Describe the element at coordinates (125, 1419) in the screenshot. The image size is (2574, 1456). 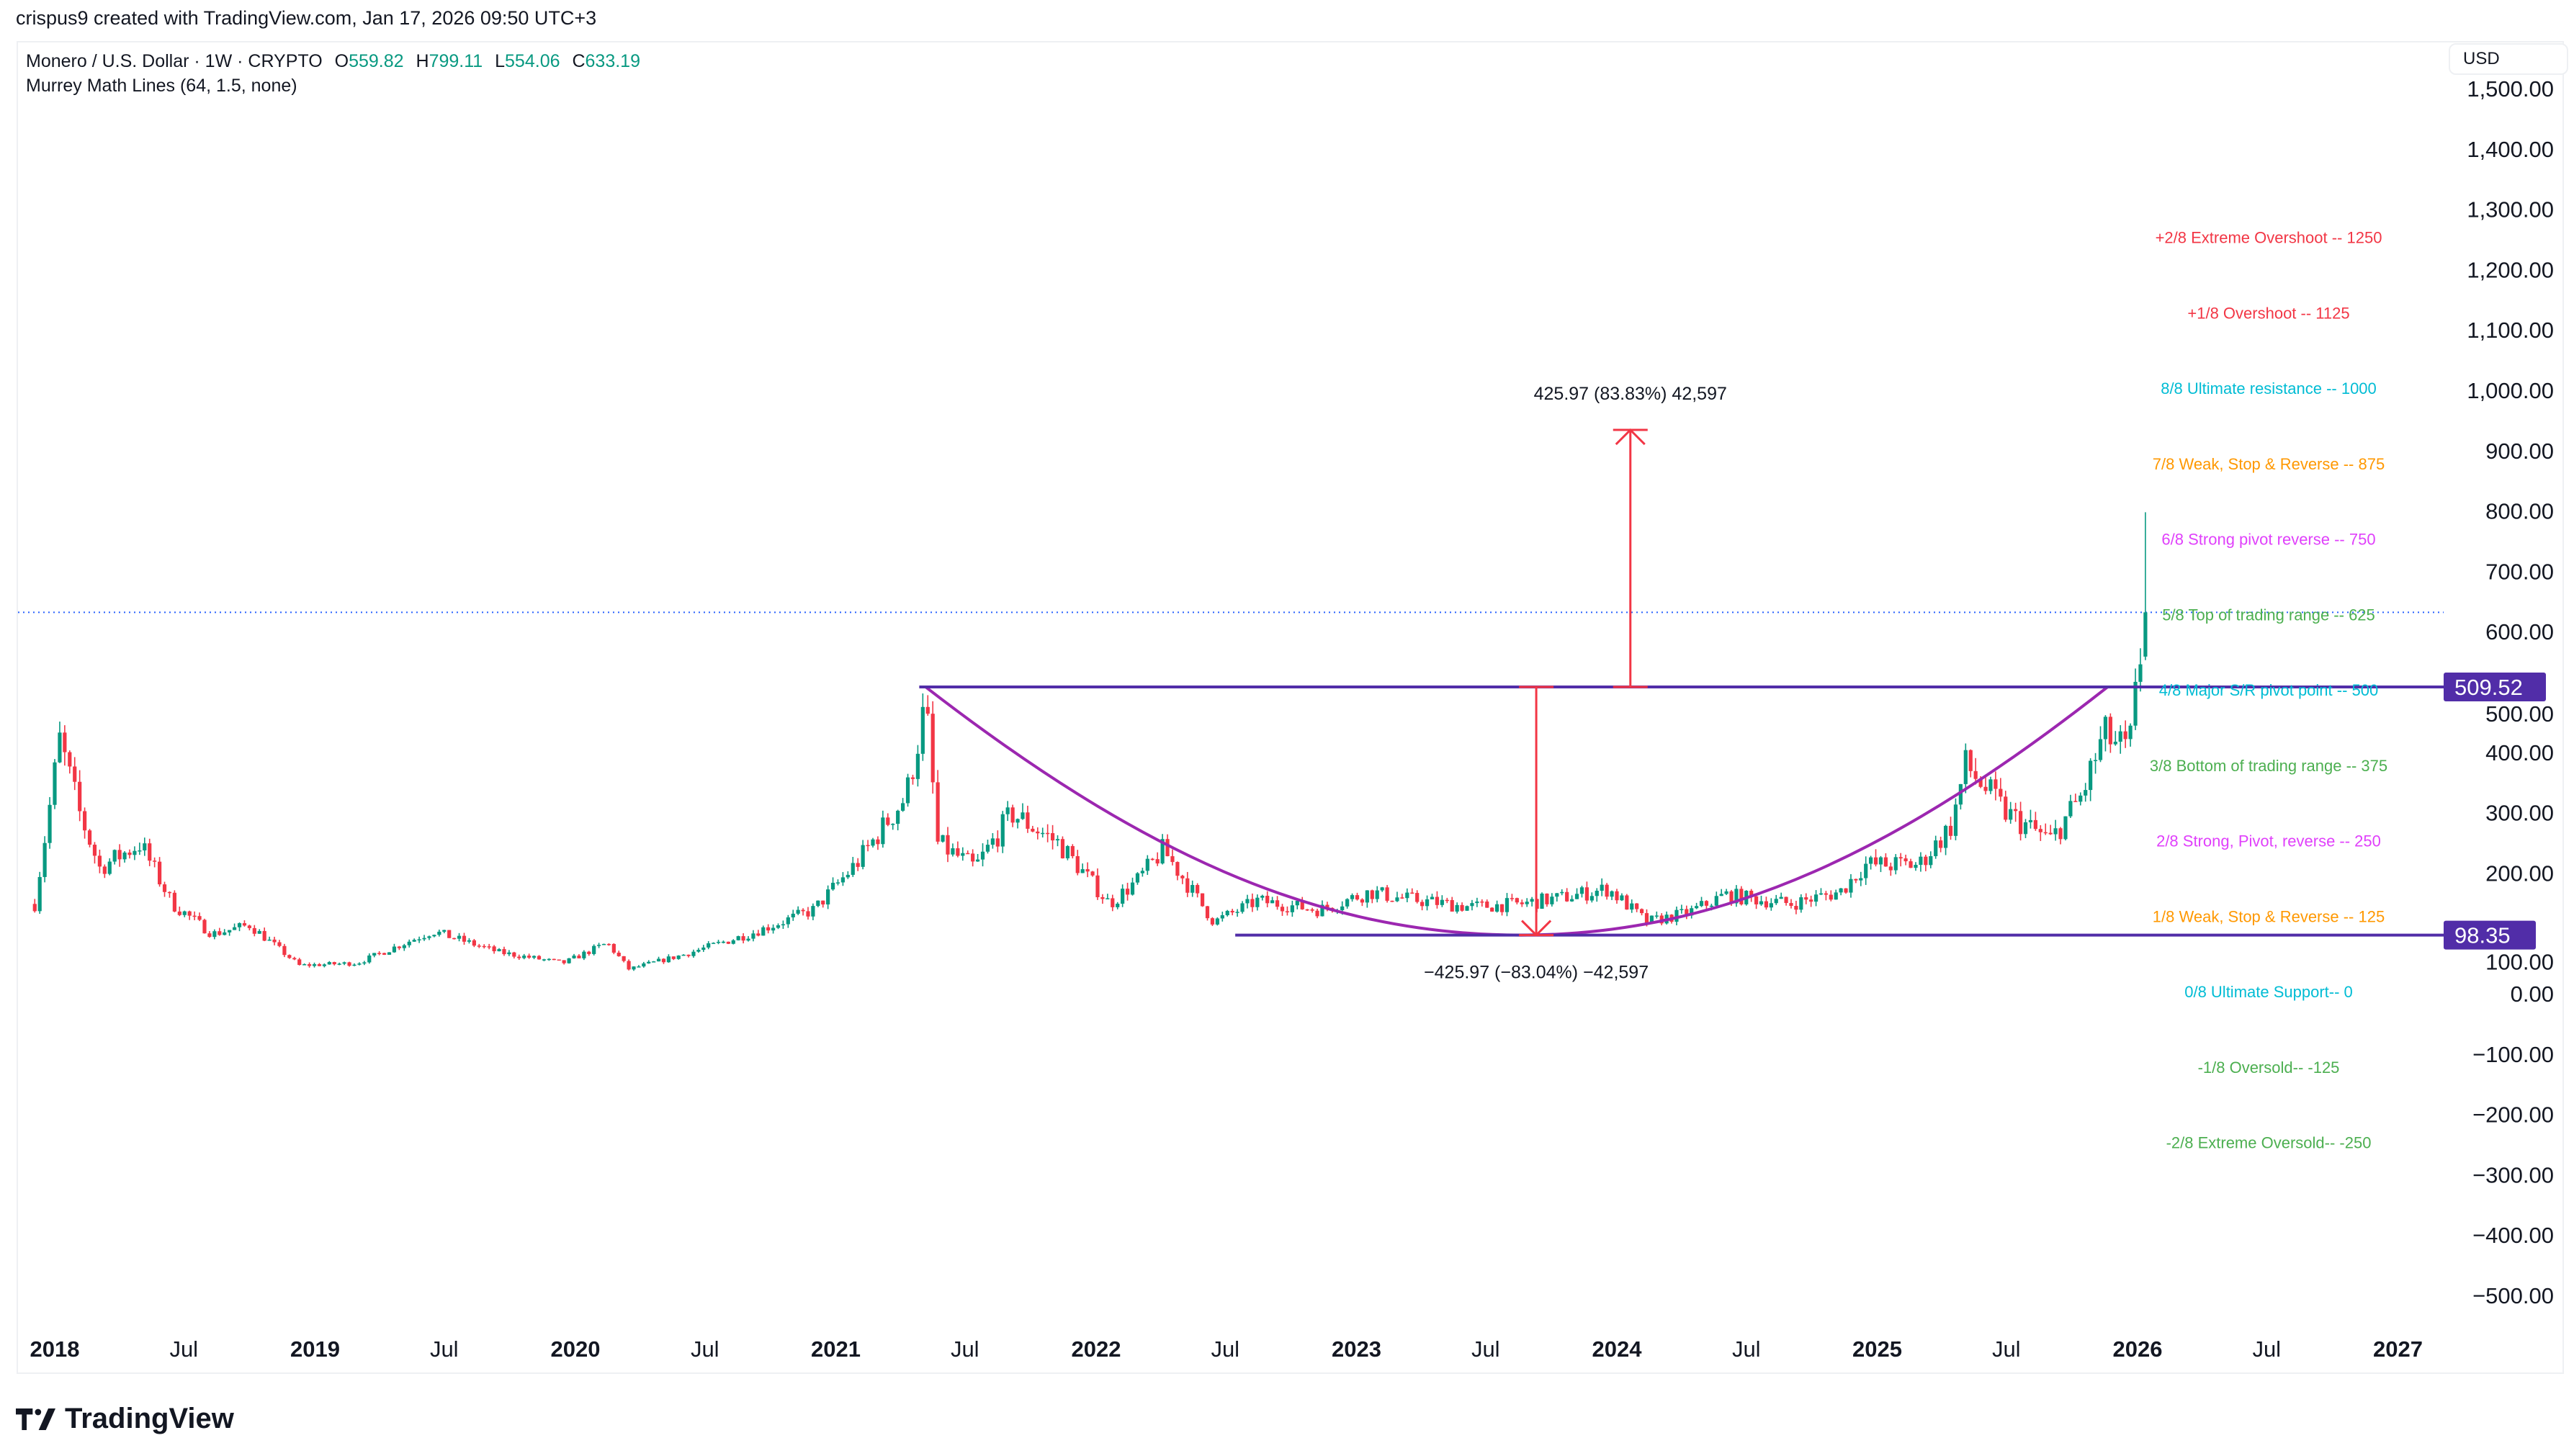
I see `tradingview-logo: TradingView` at that location.